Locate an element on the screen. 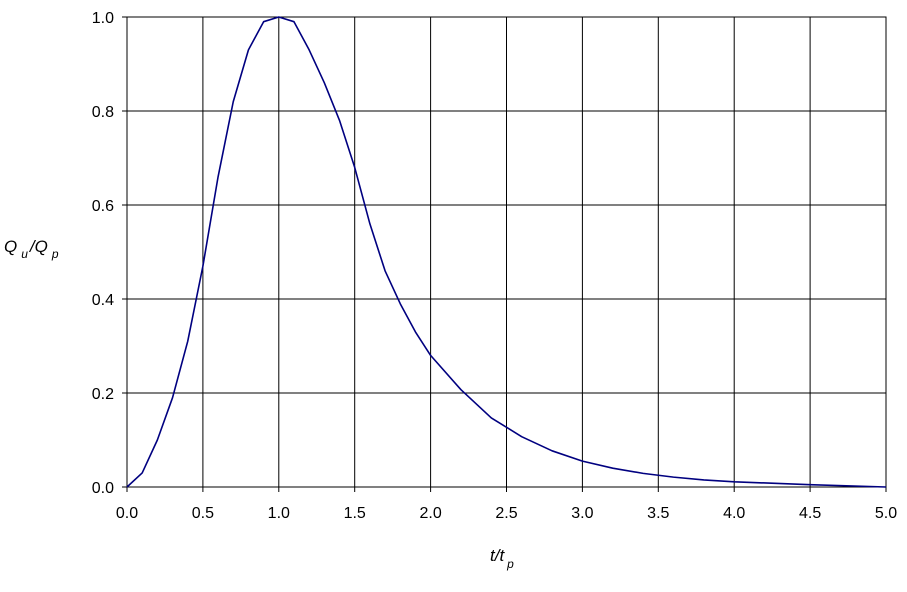 The width and height of the screenshot is (907, 592). y-tick-label: 0.6 is located at coordinates (103, 206).